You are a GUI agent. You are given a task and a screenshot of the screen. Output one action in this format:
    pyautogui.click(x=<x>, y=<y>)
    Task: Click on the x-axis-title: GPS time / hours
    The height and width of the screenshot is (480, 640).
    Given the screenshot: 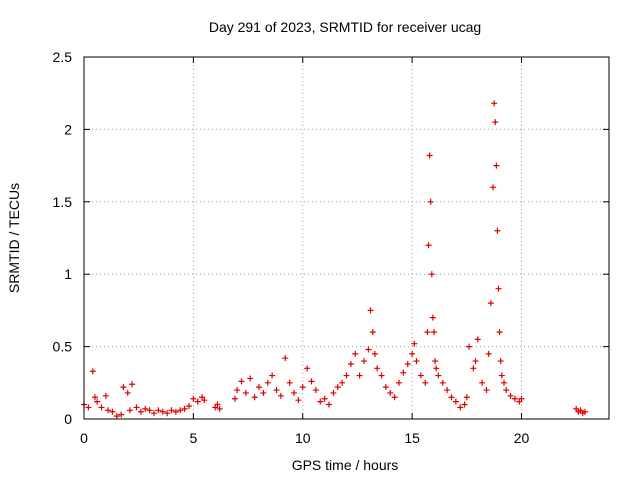 What is the action you would take?
    pyautogui.click(x=345, y=465)
    